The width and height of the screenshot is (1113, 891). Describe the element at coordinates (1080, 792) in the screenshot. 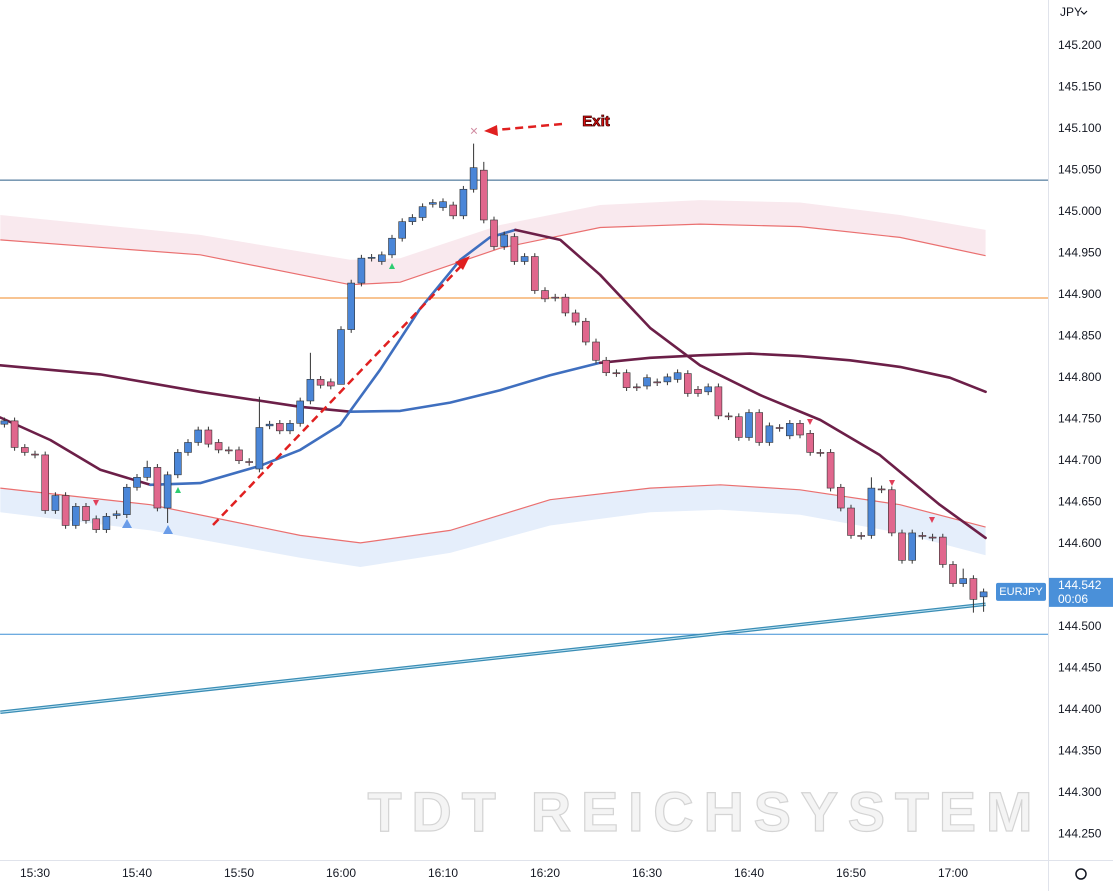

I see `y-tick-label: 144.300` at that location.